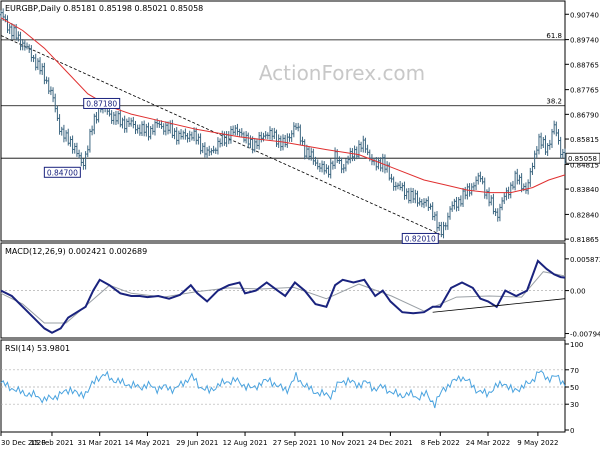 Image resolution: width=600 pixels, height=454 pixels. I want to click on macd-y-tick-label: -0.007945, so click(585, 335).